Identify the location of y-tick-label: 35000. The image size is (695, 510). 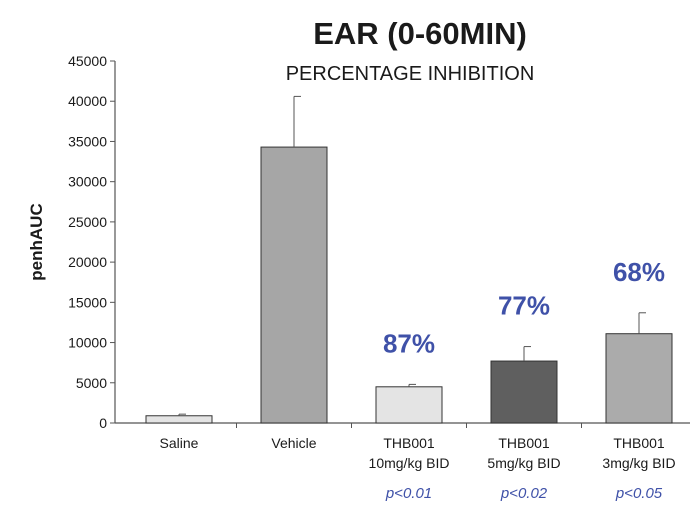
(87, 141).